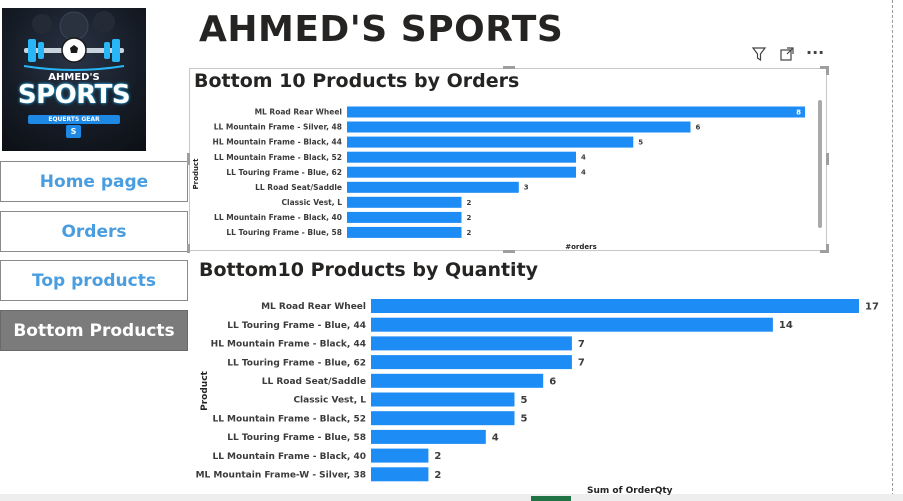  Describe the element at coordinates (824, 251) in the screenshot. I see `resize-handle-corner-br-h` at that location.